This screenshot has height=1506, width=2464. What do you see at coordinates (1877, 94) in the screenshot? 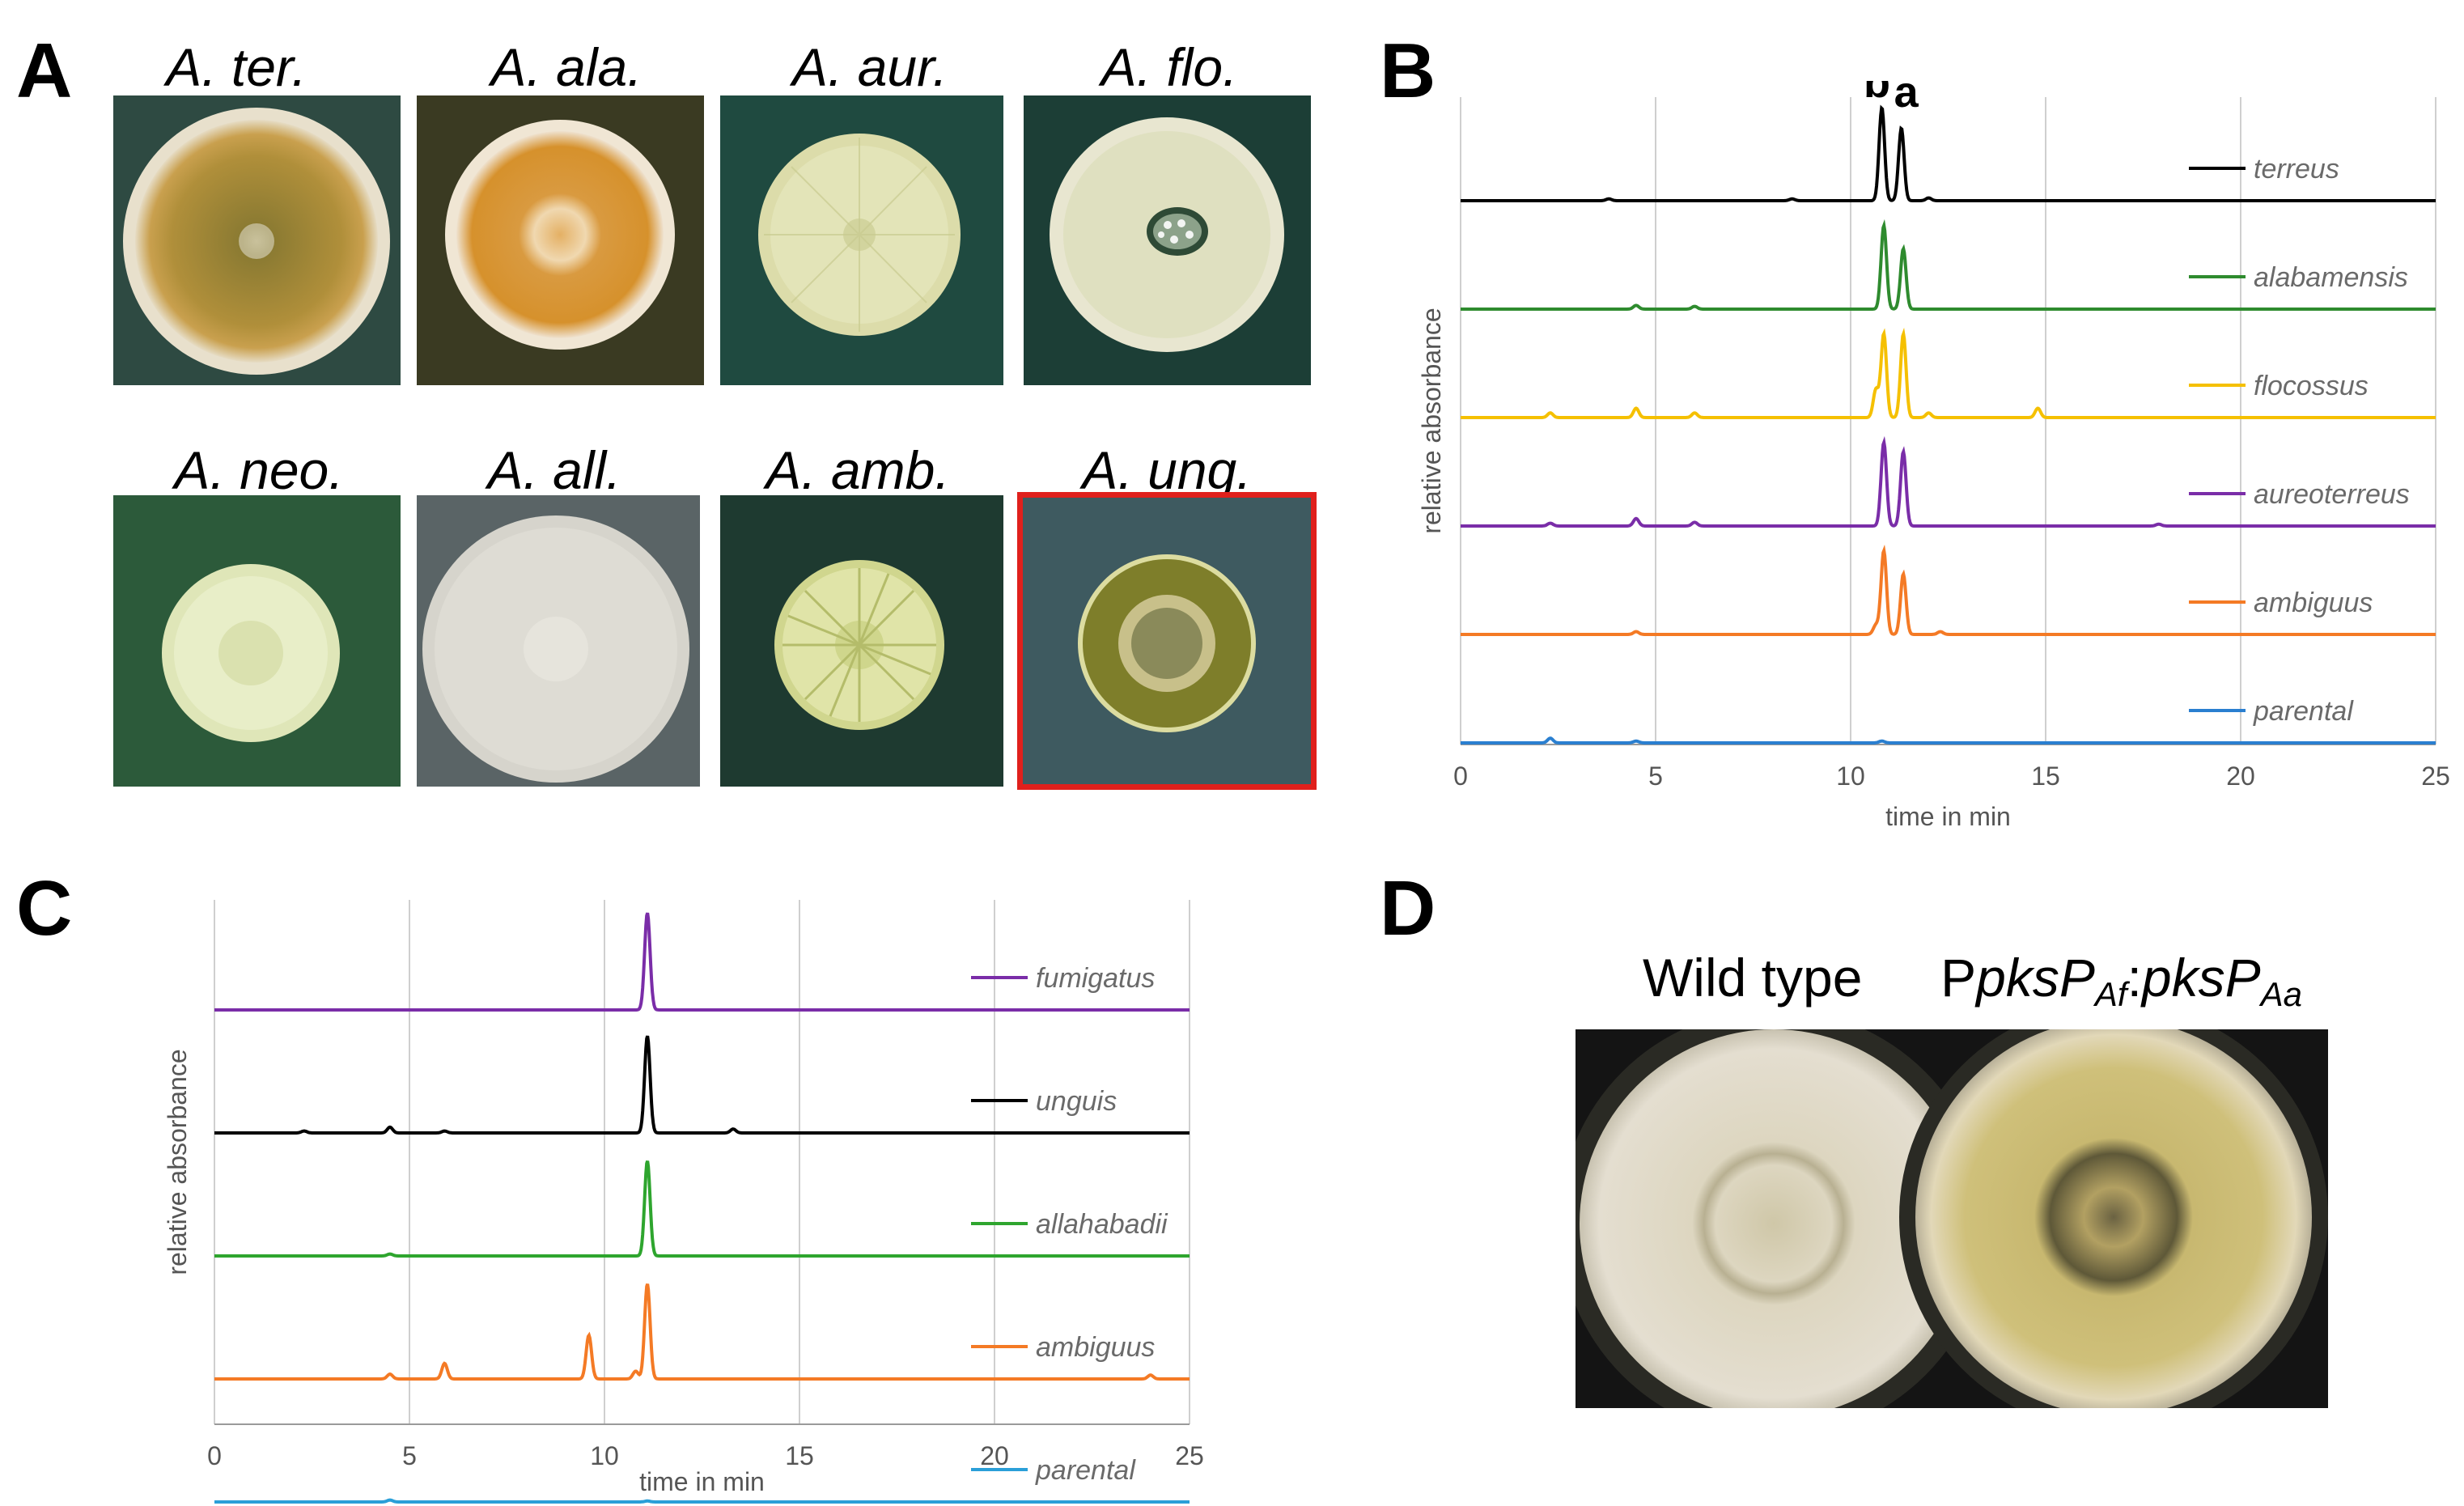
I see `peak-label-b: b` at bounding box center [1877, 94].